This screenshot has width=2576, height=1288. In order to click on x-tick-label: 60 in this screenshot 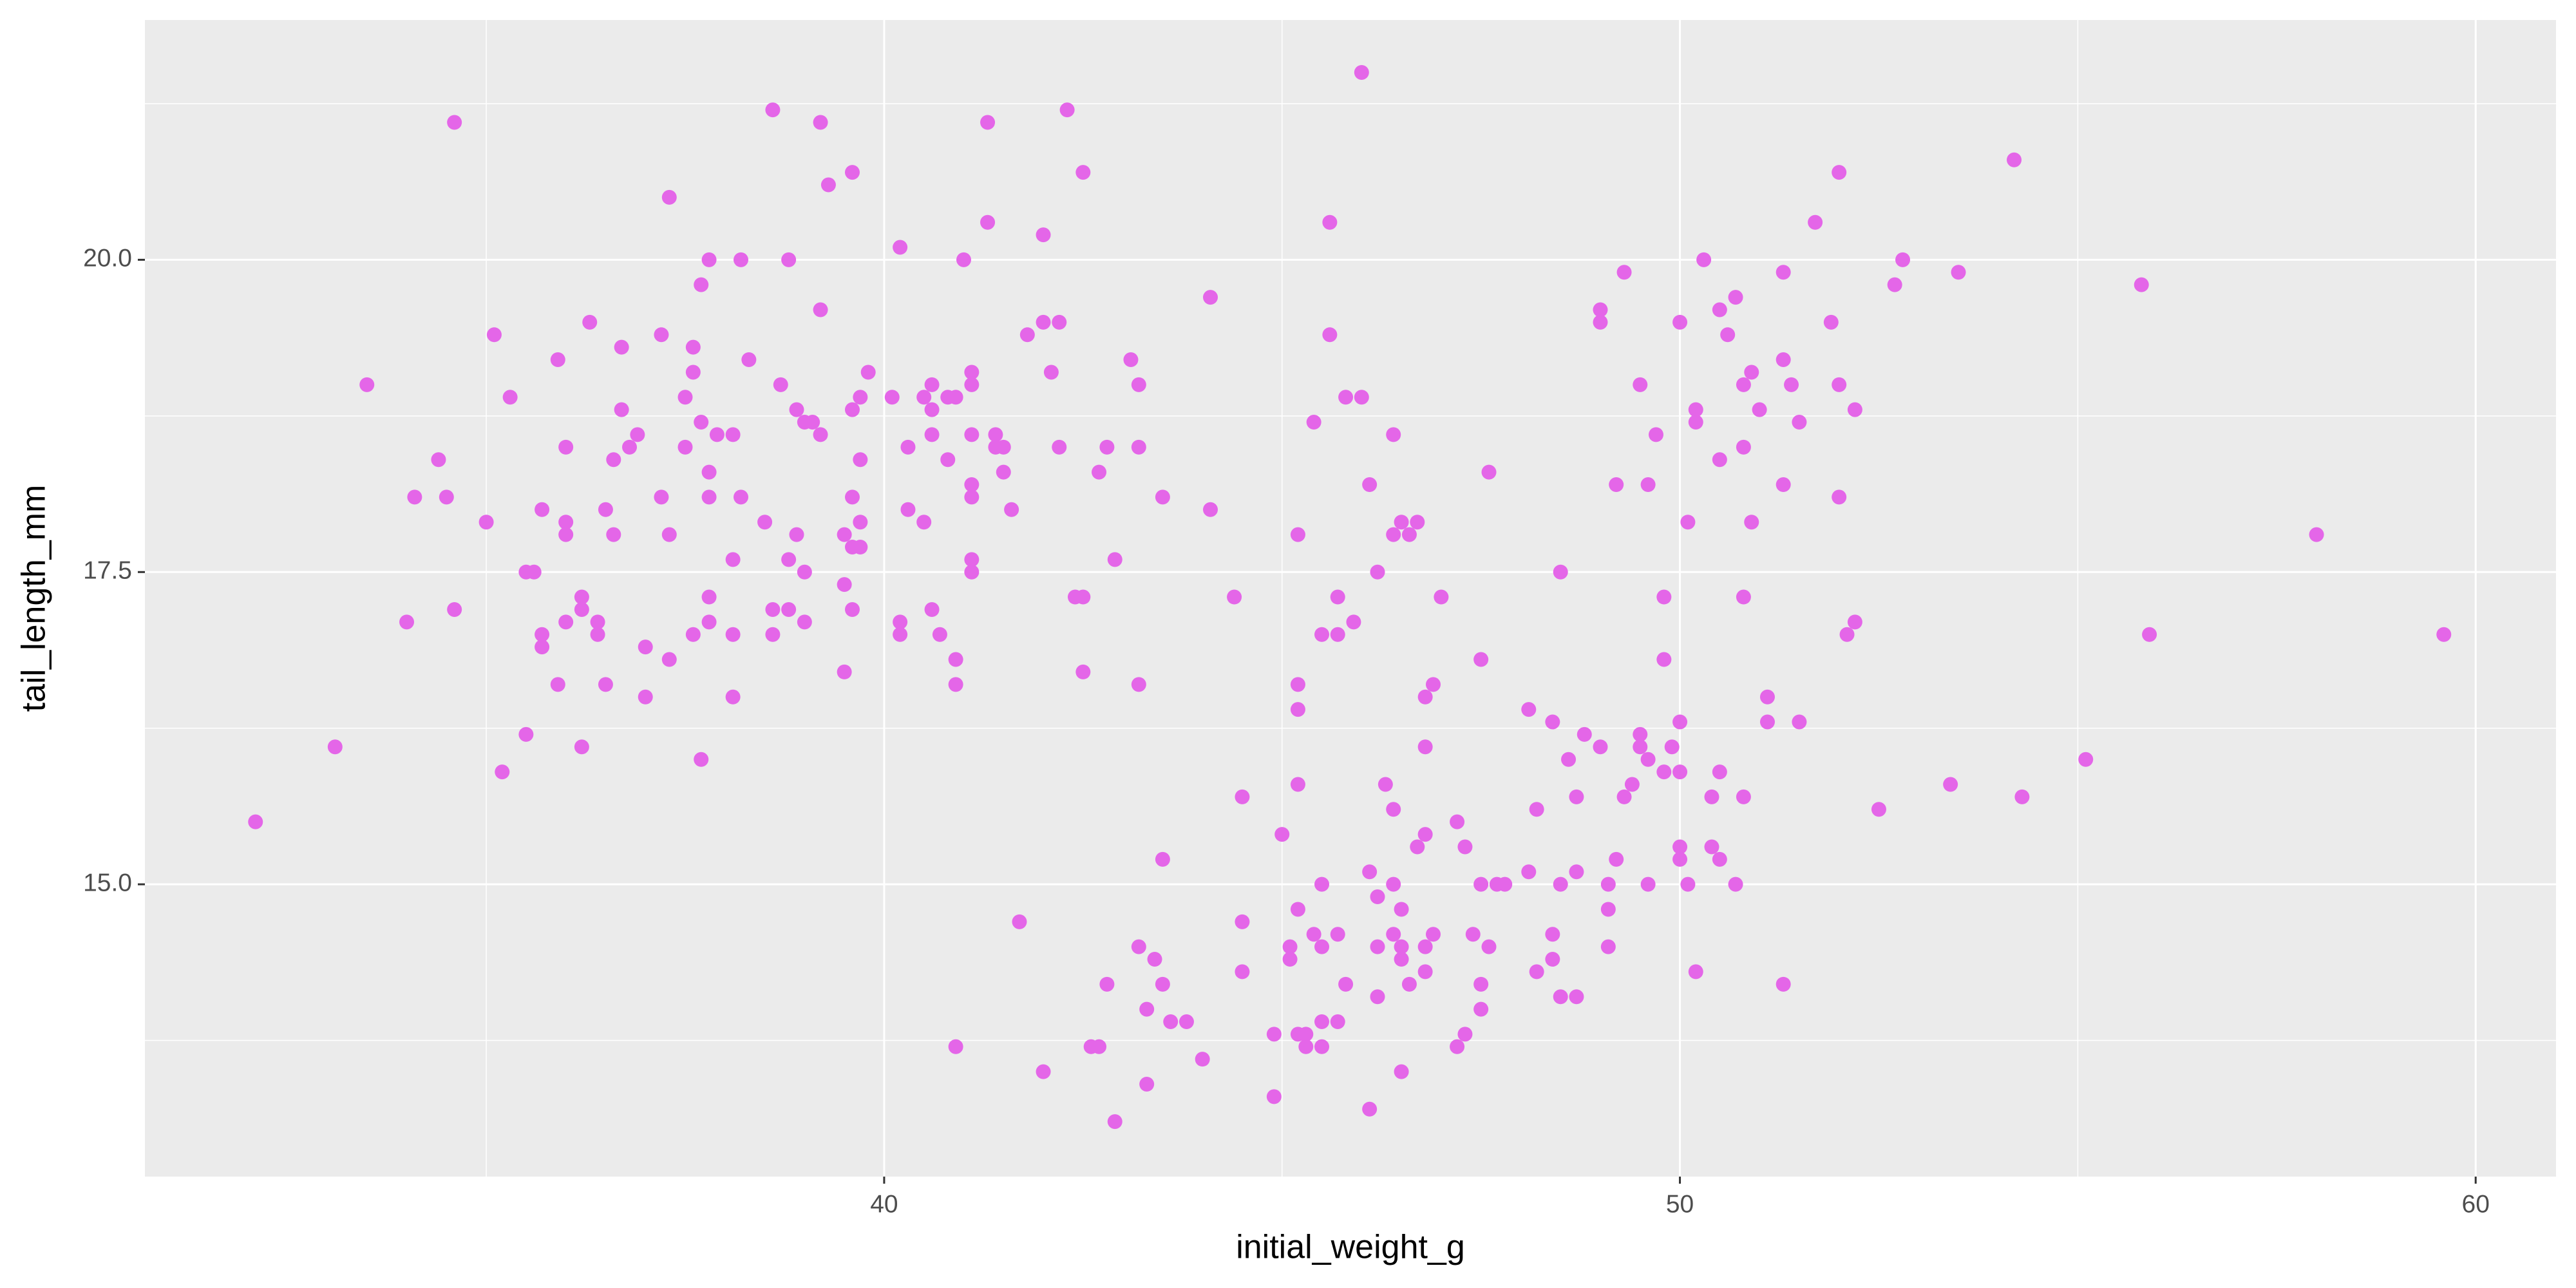, I will do `click(2476, 1204)`.